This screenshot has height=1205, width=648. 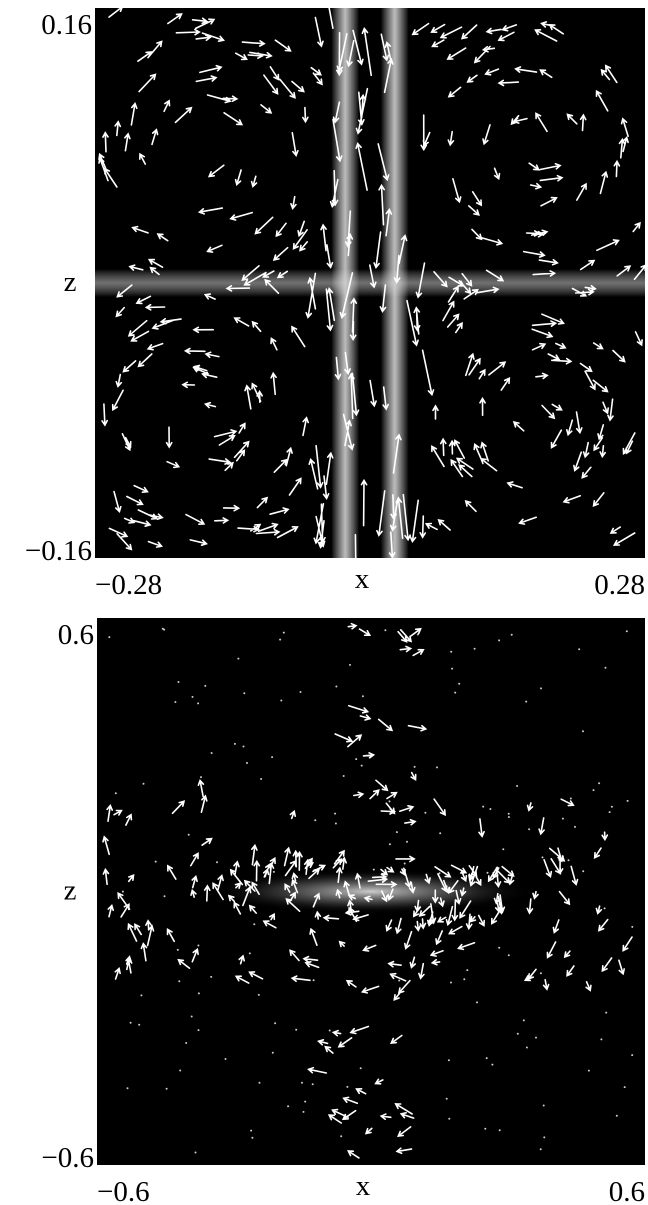 I want to click on y-tick-label: −0.6, so click(x=67, y=1158).